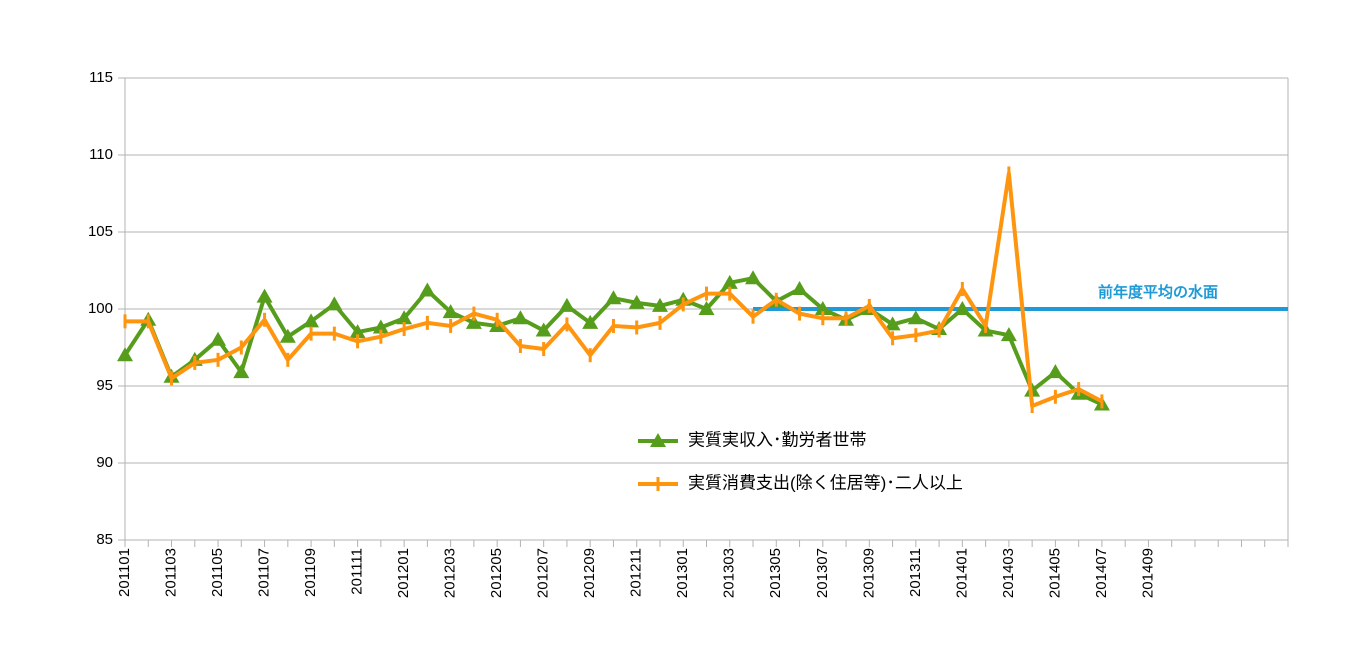 This screenshot has height=666, width=1346. I want to click on legend-label: 実質消費支出(除く住居等)･二人以上, so click(825, 482).